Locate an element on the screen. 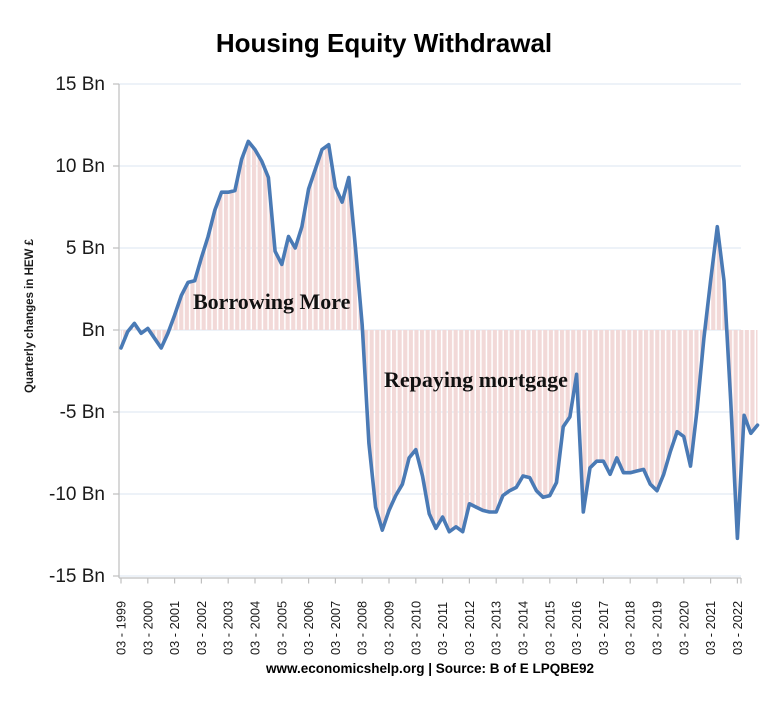 Image resolution: width=768 pixels, height=721 pixels. y-tick-label: 15 Bn is located at coordinates (80, 84).